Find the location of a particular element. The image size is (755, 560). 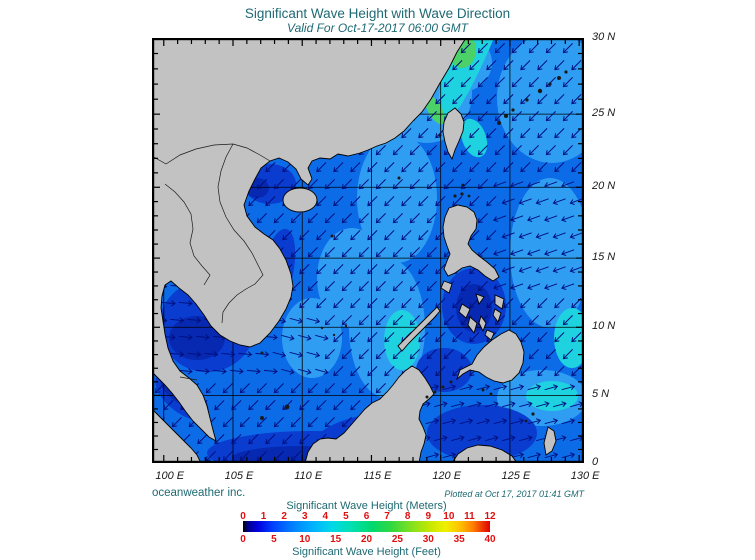

panay-island is located at coordinates (464, 311).